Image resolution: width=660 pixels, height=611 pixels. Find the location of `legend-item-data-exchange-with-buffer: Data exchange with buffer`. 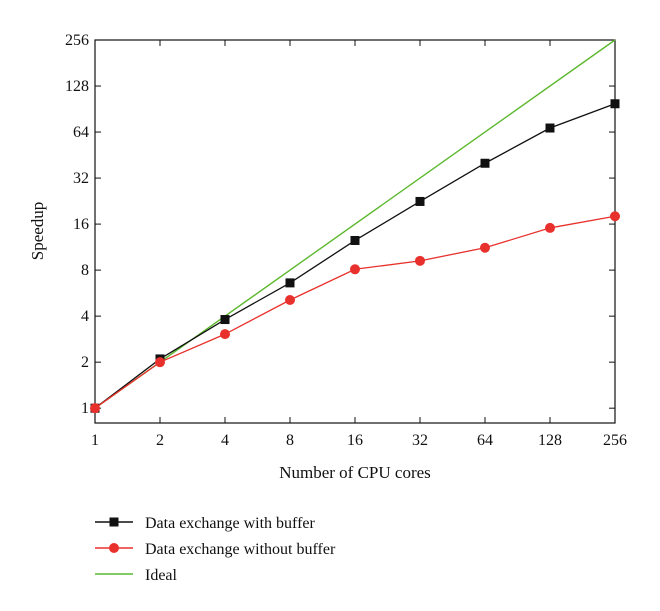

legend-item-data-exchange-with-buffer: Data exchange with buffer is located at coordinates (205, 523).